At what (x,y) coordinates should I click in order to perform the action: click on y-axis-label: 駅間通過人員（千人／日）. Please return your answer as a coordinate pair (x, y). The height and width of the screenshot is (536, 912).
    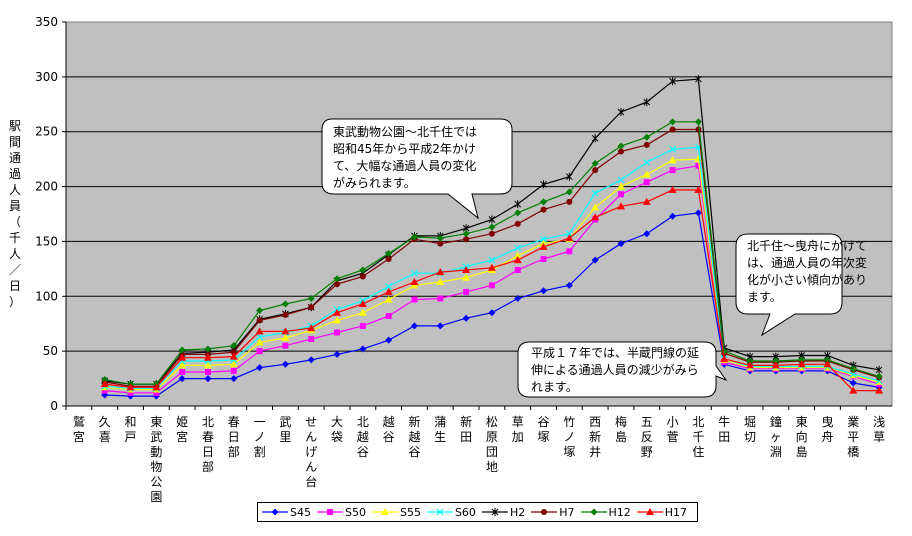
    Looking at the image, I should click on (15, 214).